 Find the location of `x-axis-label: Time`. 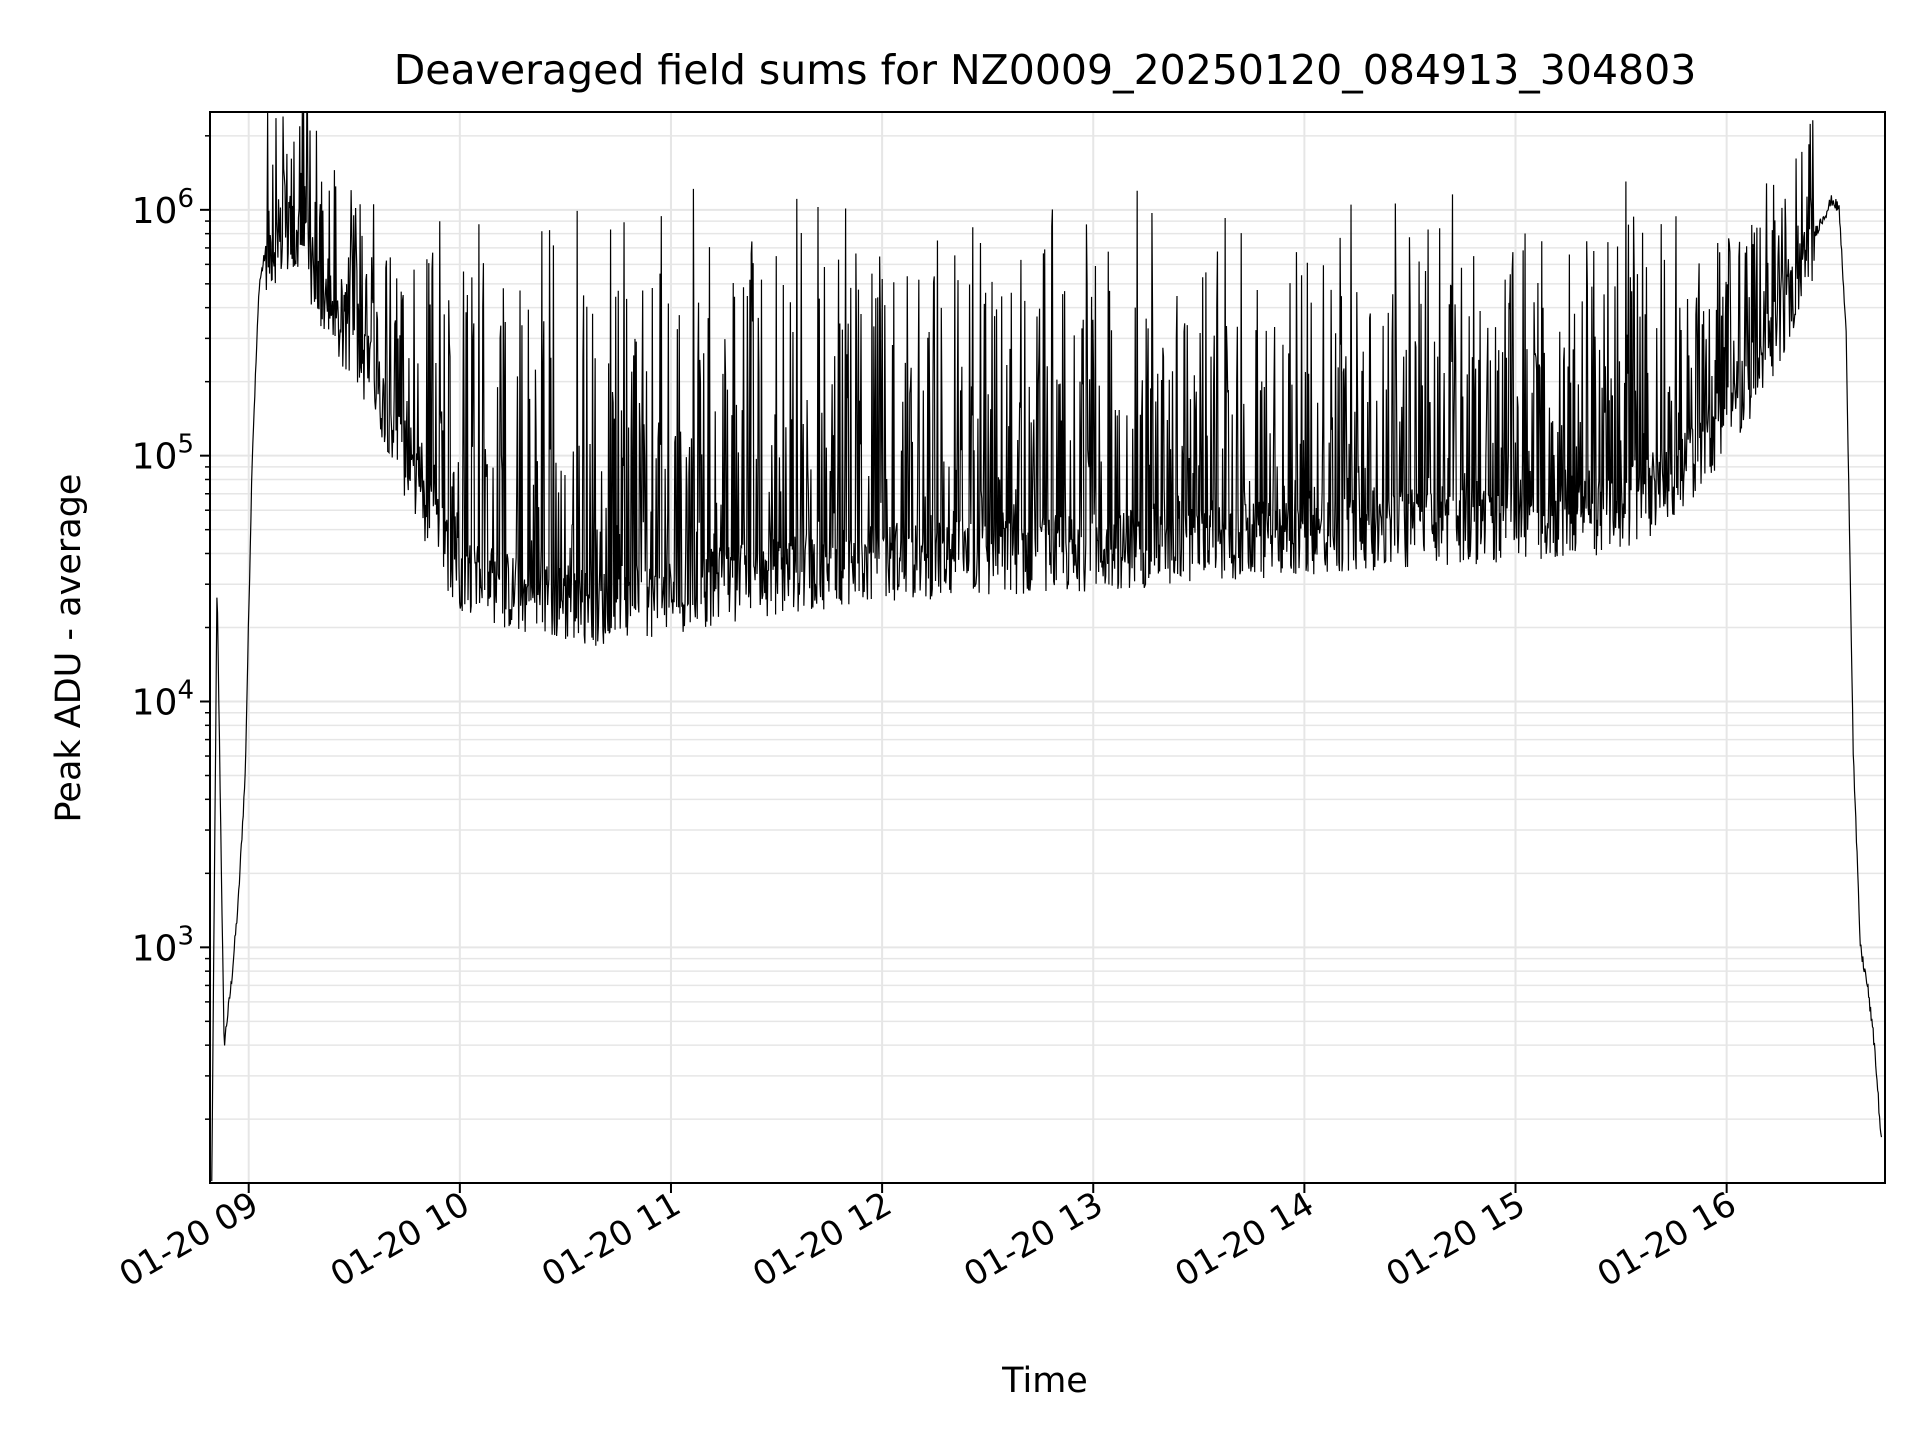

x-axis-label: Time is located at coordinates (1044, 1381).